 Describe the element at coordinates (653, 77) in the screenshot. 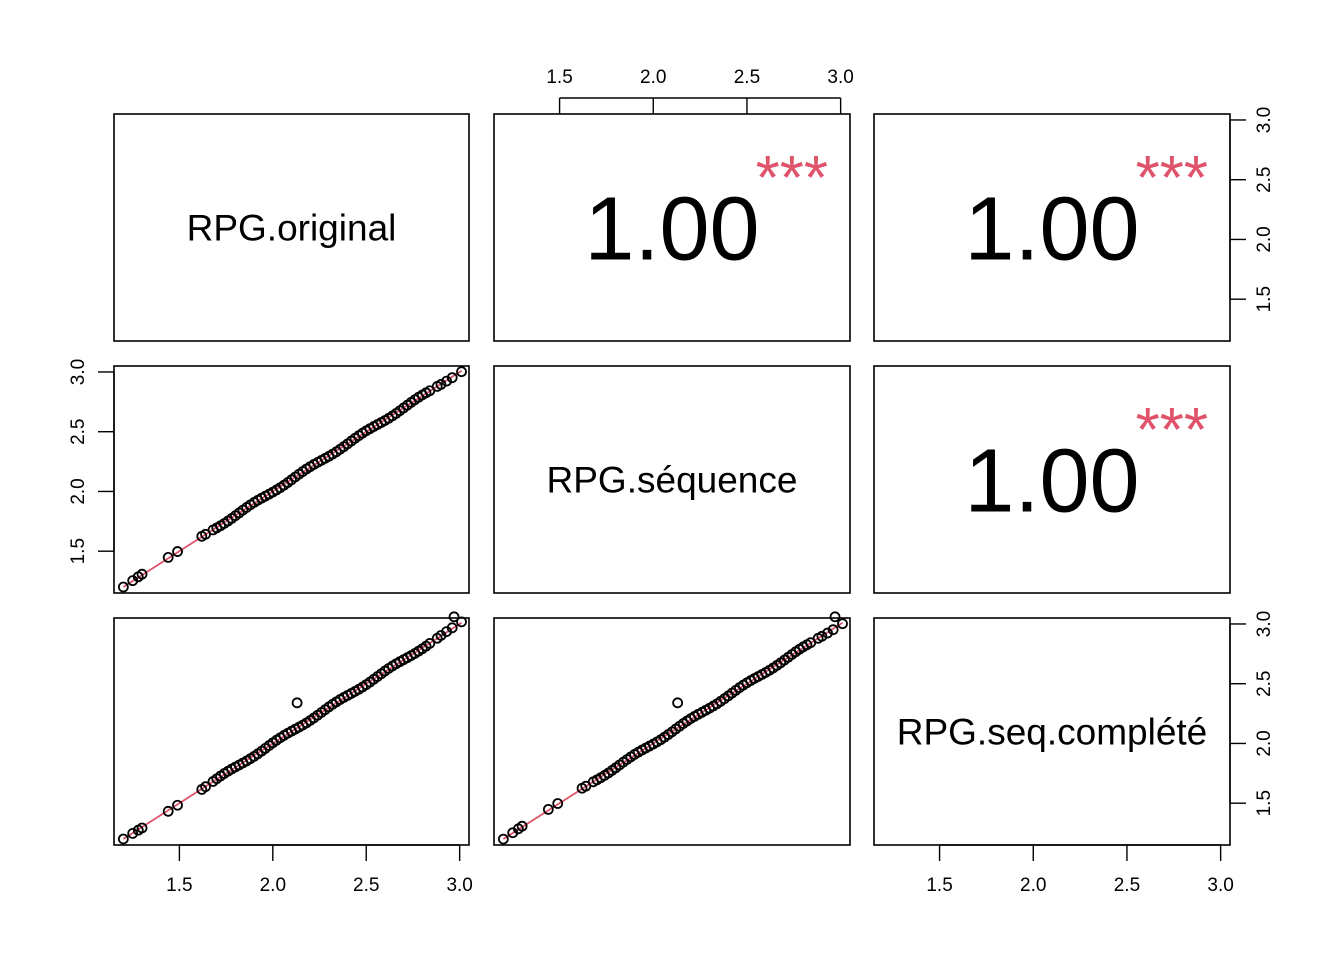

I see `top-axis-tick-label-1: 2.0` at that location.